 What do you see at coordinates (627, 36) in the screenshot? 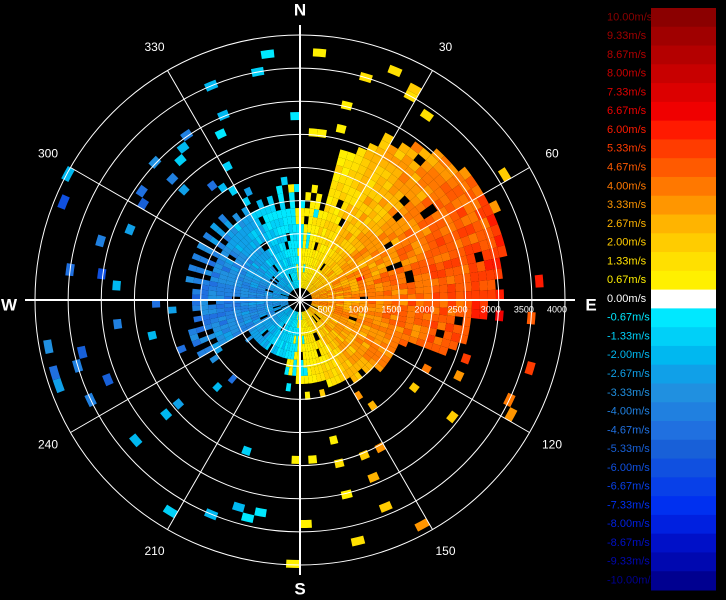
I see `colorbar-label: 9.33m/s` at bounding box center [627, 36].